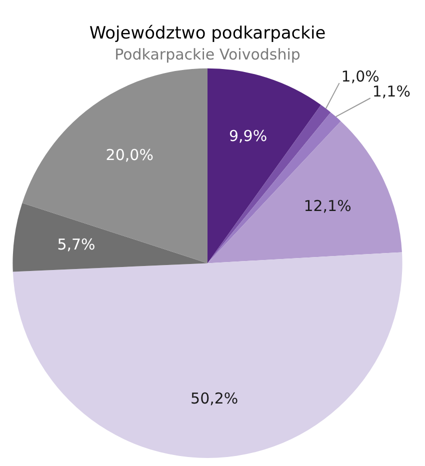  I want to click on data-label: 20,0%, so click(130, 155).